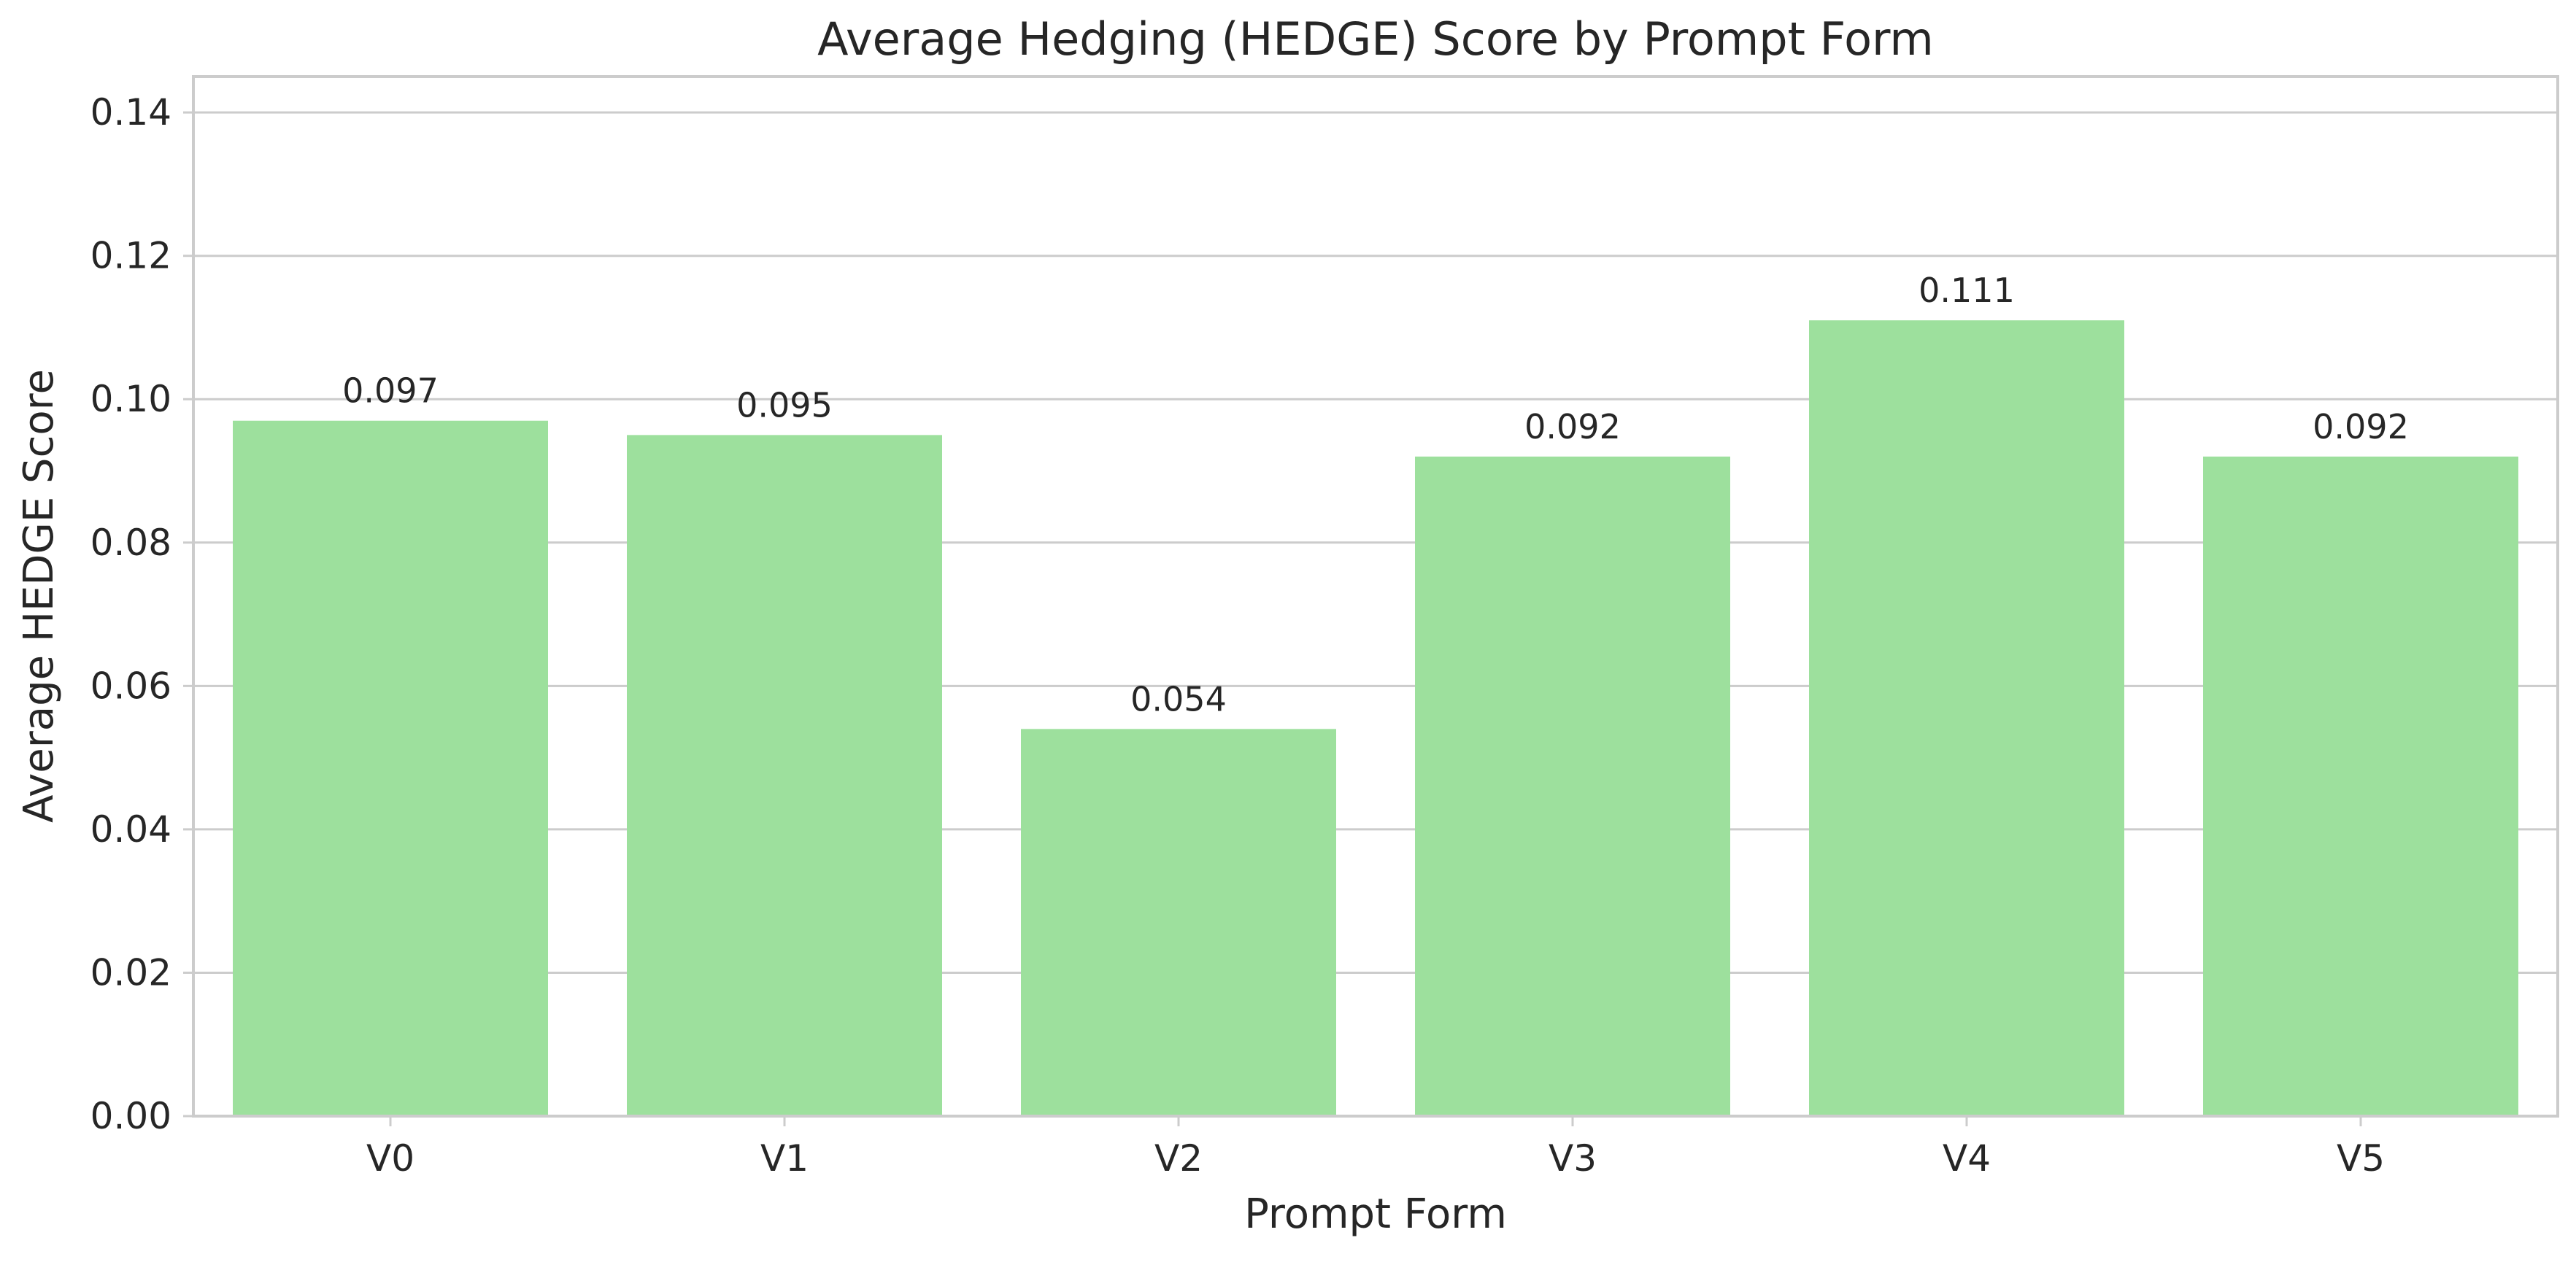  Describe the element at coordinates (1178, 1158) in the screenshot. I see `x-tick-label: V2` at that location.